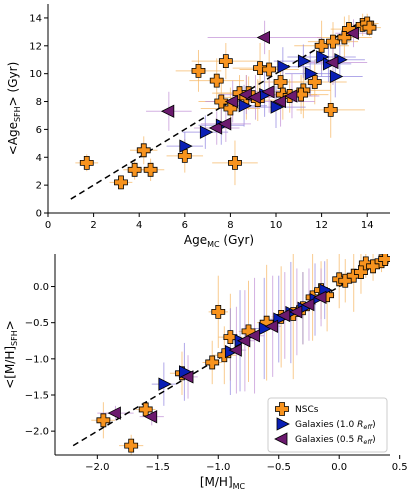 This screenshot has height=501, width=407. I want to click on y-tick-label: 14, so click(35, 18).